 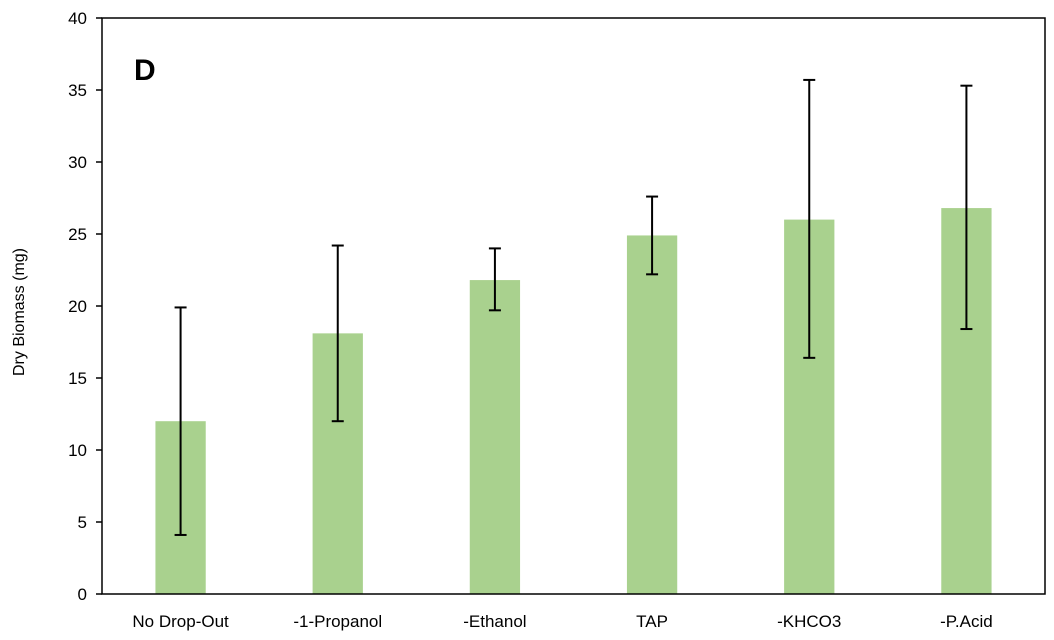 What do you see at coordinates (180, 621) in the screenshot?
I see `x-tick-label-0: No Drop-Out` at bounding box center [180, 621].